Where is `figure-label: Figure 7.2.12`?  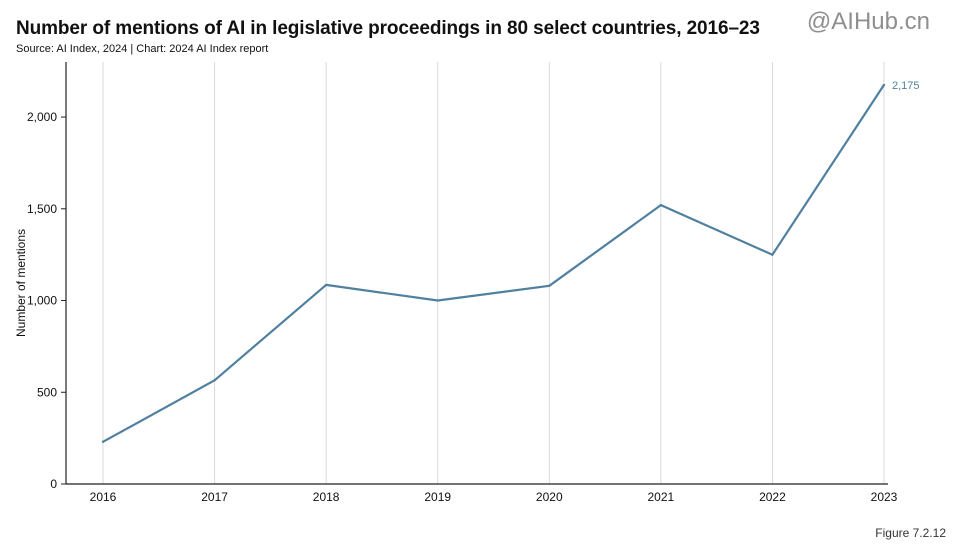
figure-label: Figure 7.2.12 is located at coordinates (910, 533).